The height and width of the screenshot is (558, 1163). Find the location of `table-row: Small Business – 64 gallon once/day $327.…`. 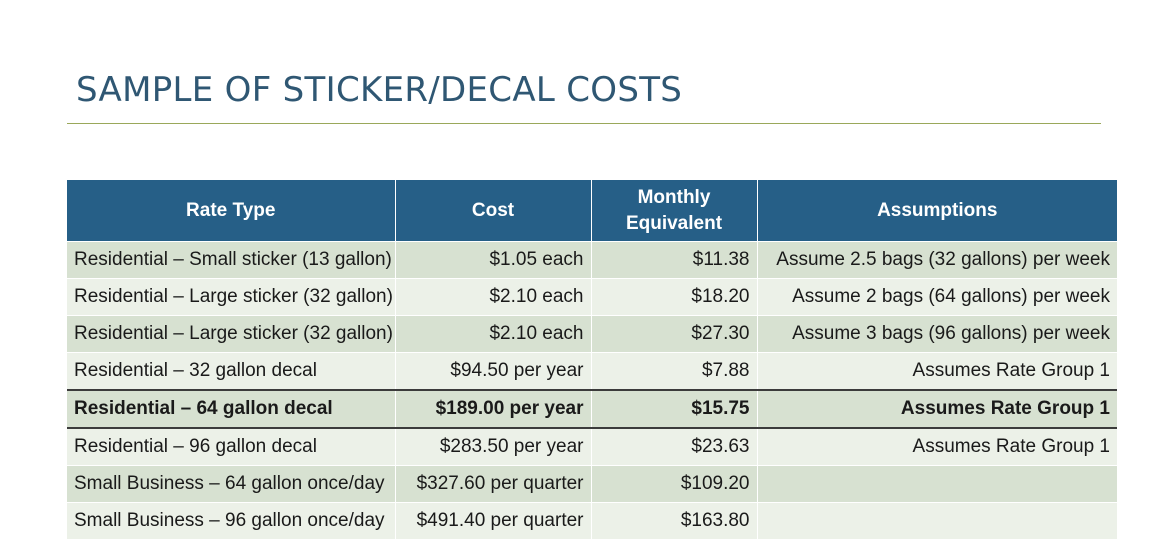

table-row: Small Business – 64 gallon once/day $327.… is located at coordinates (592, 484).